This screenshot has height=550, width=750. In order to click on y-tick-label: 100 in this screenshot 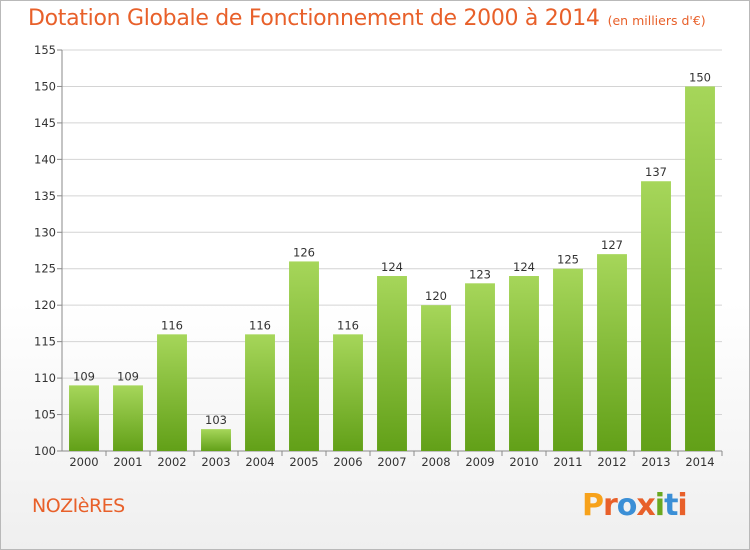, I will do `click(45, 451)`.